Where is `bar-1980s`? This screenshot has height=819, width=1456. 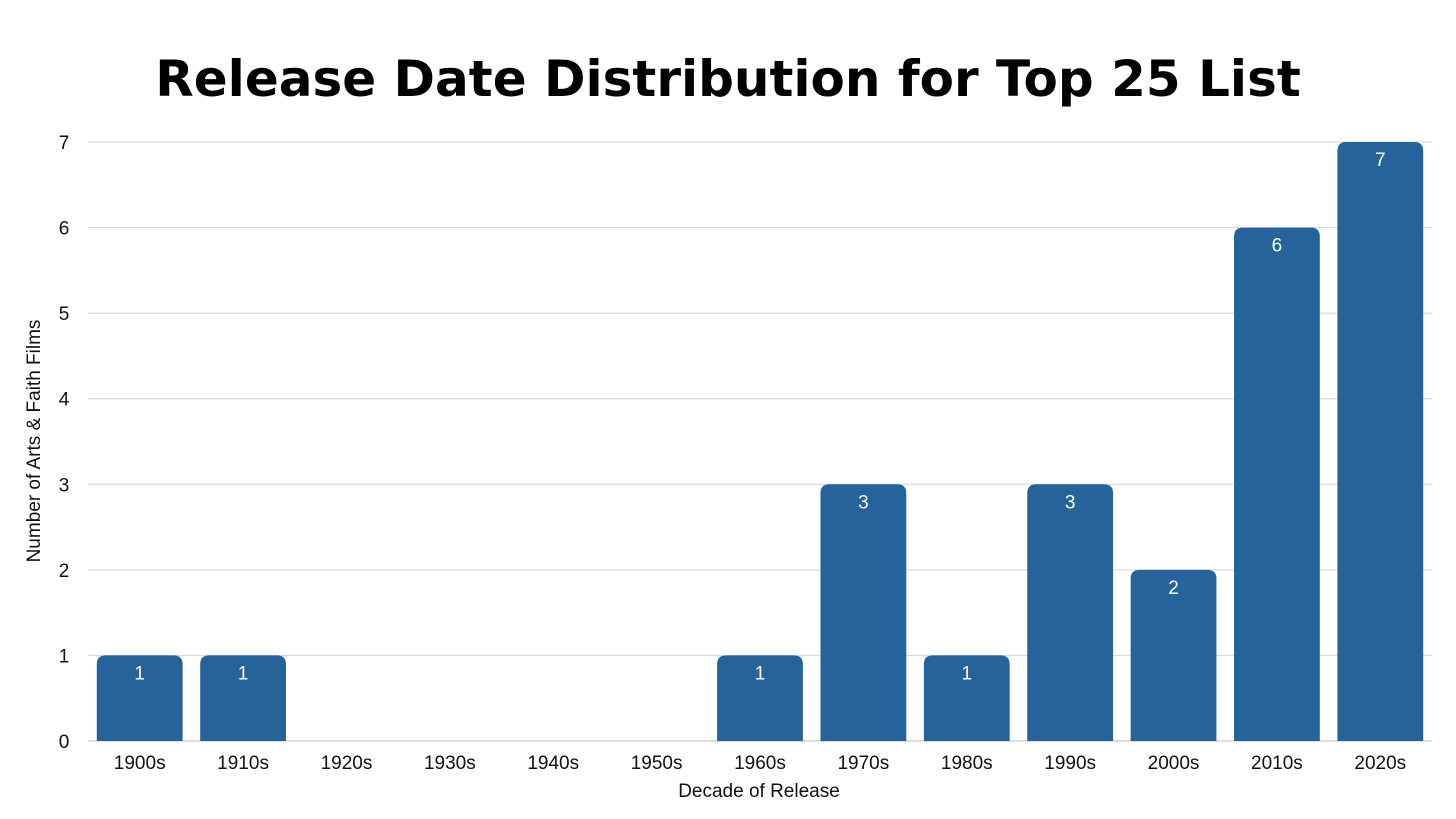
bar-1980s is located at coordinates (966, 698).